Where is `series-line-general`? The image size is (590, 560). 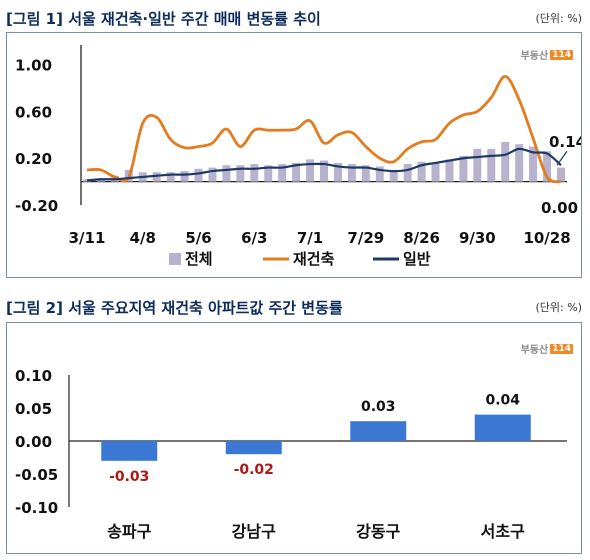 series-line-general is located at coordinates (324, 164).